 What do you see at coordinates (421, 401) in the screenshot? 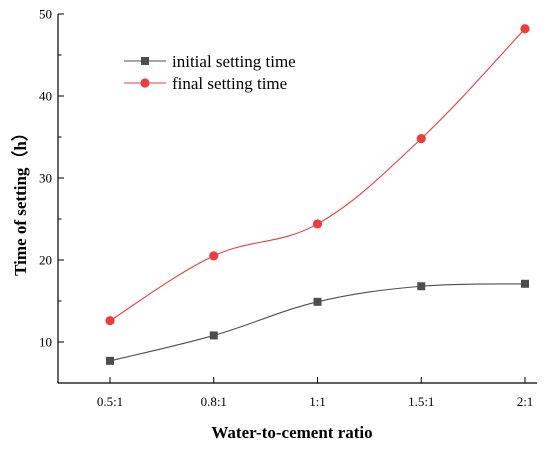
I see `x-tick-label: 1.5:1` at bounding box center [421, 401].